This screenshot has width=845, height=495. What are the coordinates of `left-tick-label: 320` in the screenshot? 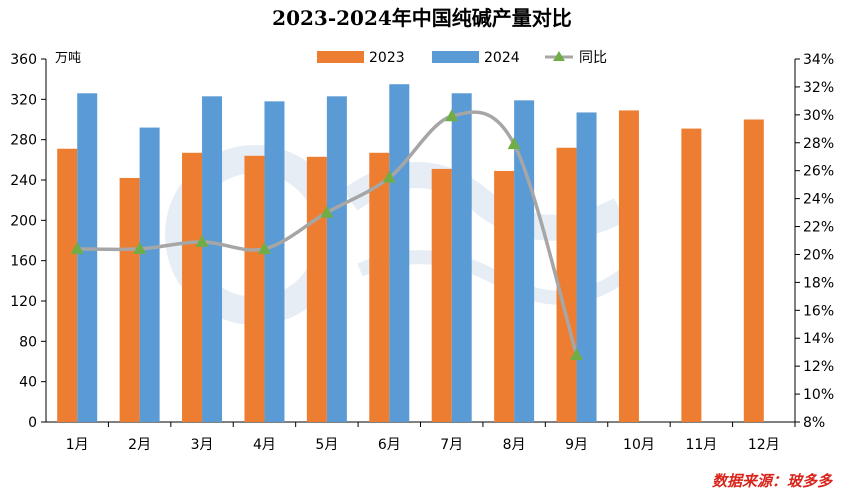 It's located at (23, 100).